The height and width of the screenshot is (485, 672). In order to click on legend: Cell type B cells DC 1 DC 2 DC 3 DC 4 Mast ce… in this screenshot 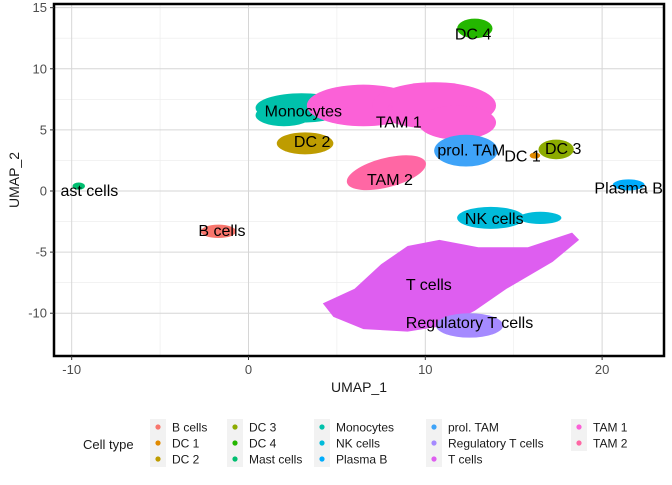, I will do `click(355, 443)`.